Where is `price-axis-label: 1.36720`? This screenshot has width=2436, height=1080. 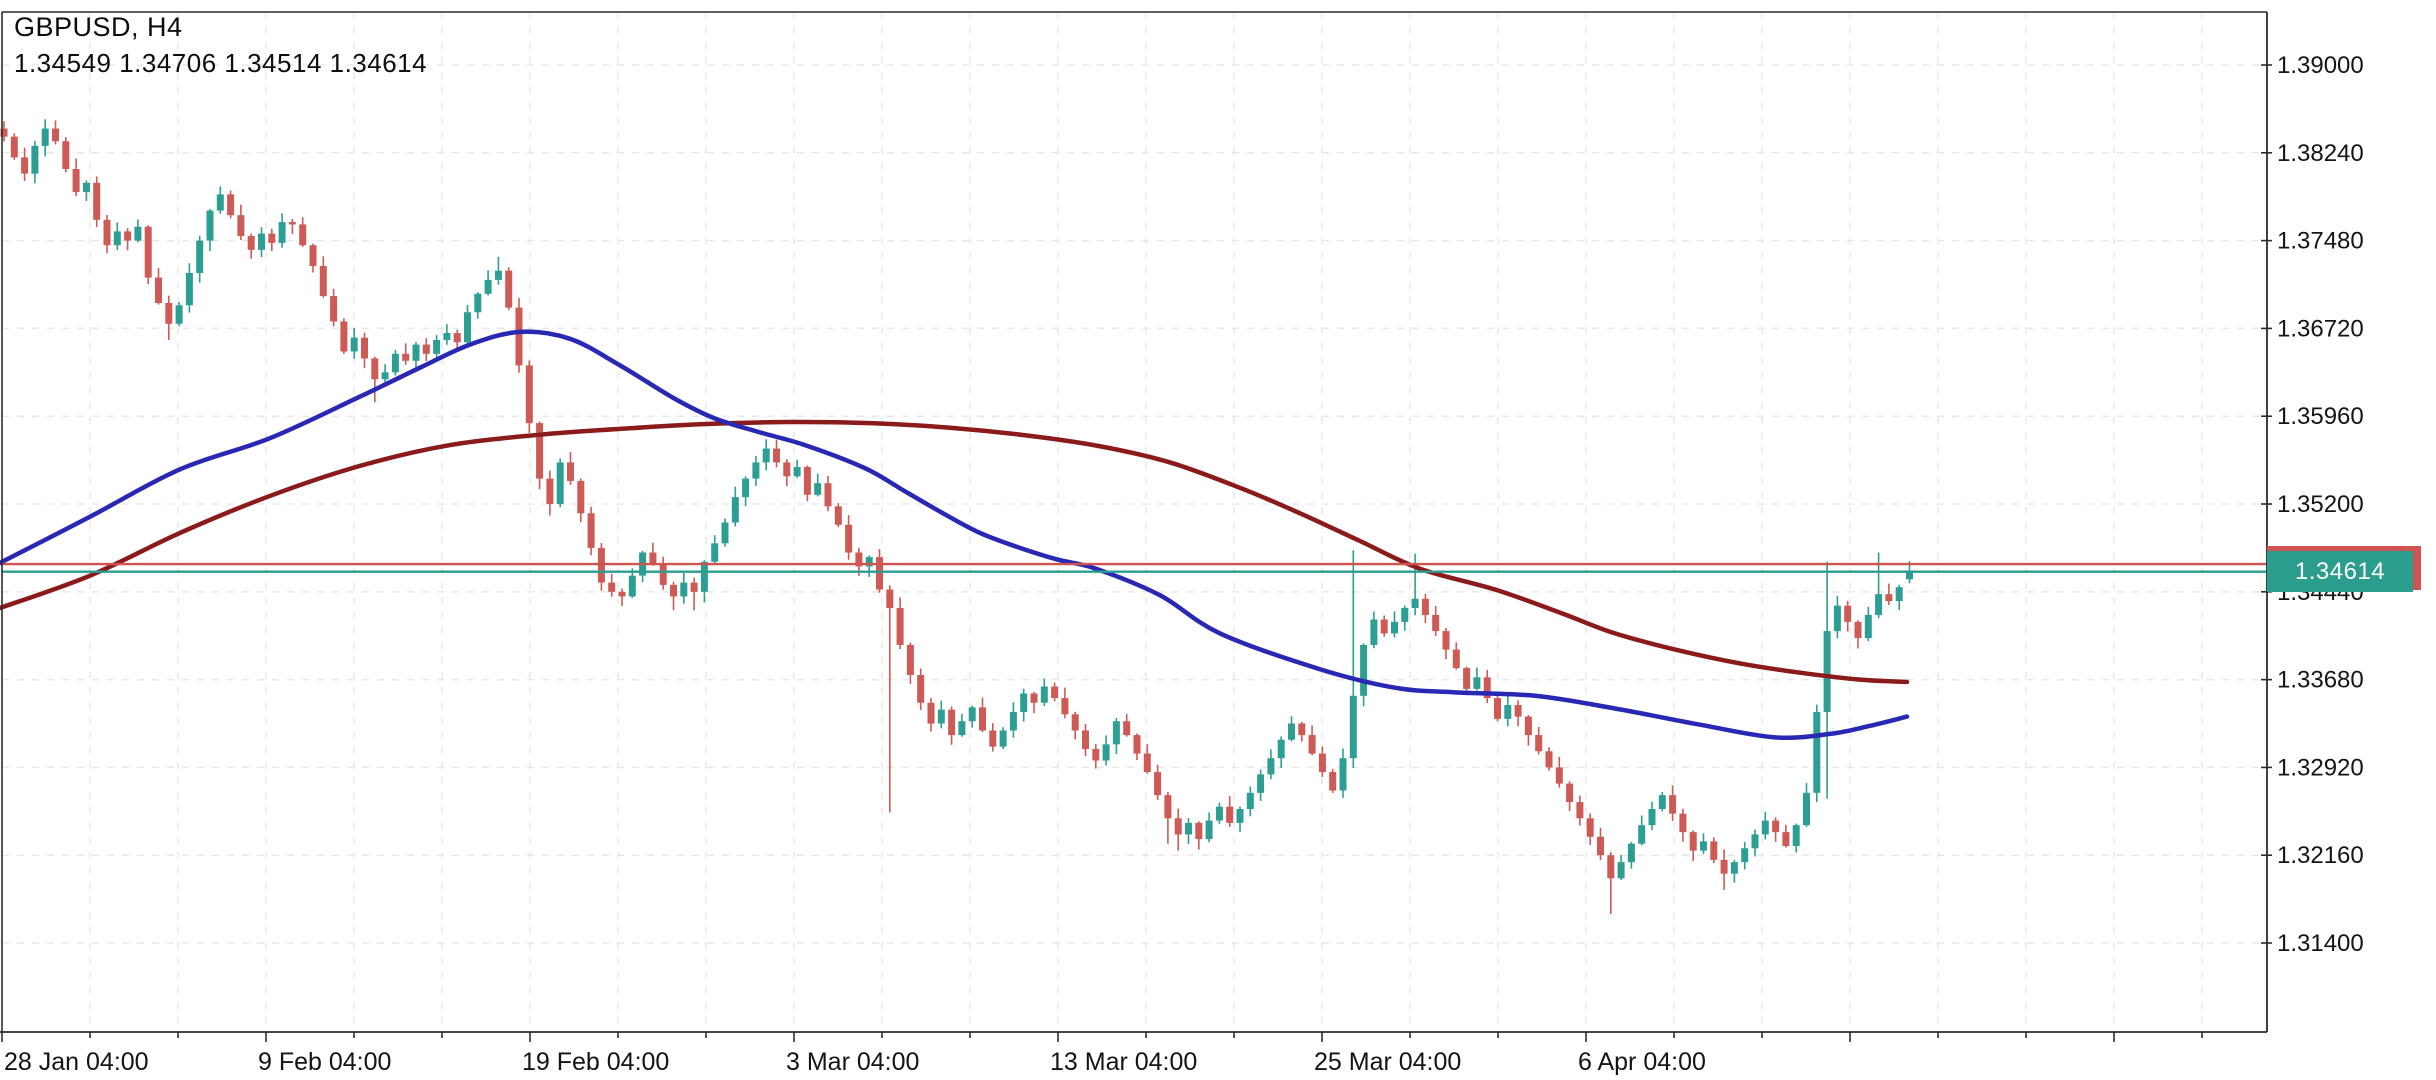
price-axis-label: 1.36720 is located at coordinates (2320, 328).